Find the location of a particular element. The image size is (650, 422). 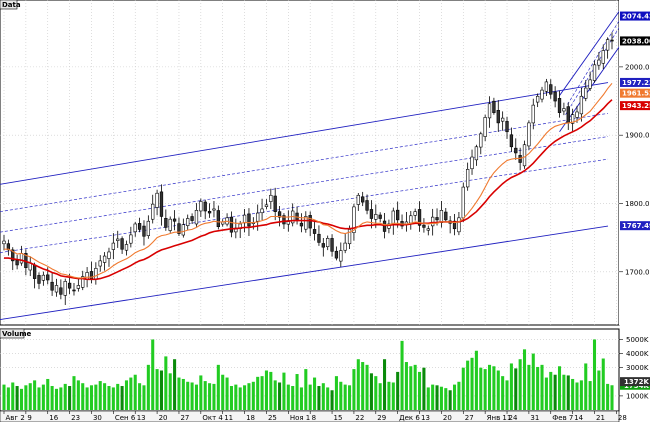

time-axis-label: Фев 7 is located at coordinates (562, 418).